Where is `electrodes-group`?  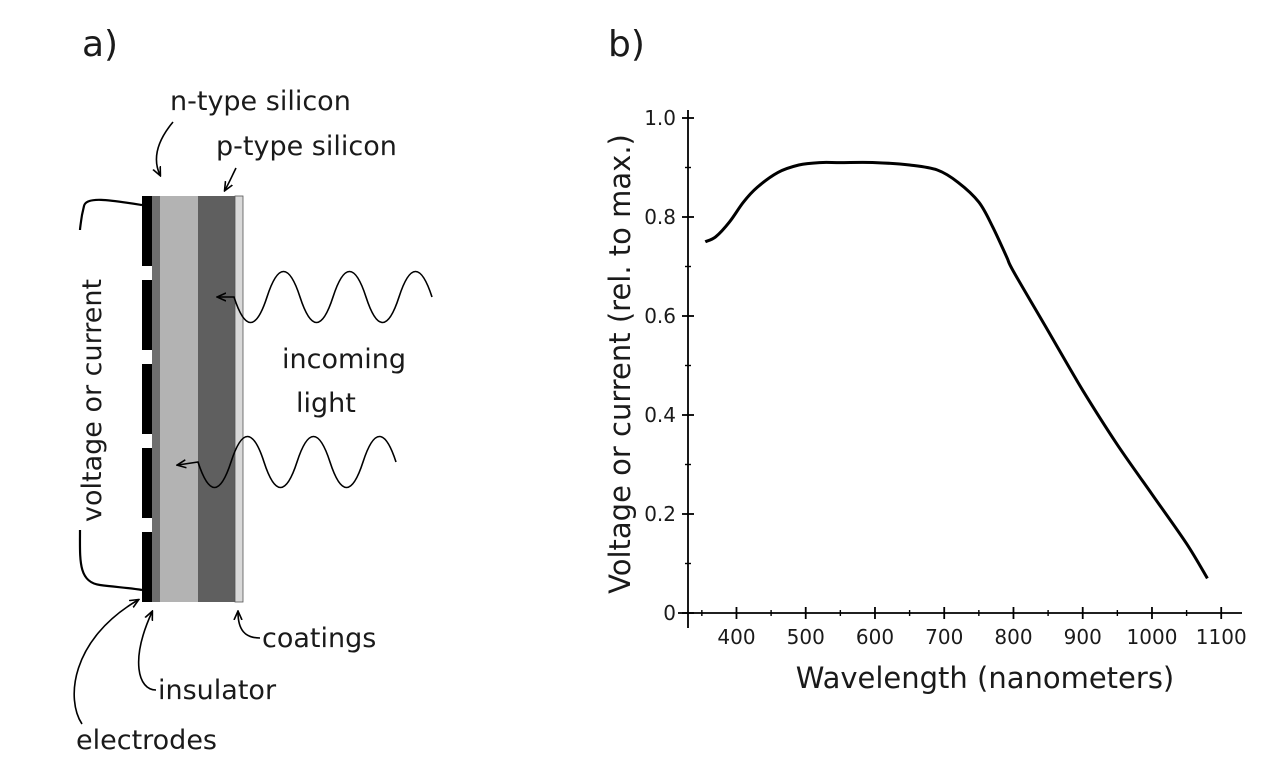
electrodes-group is located at coordinates (147, 399).